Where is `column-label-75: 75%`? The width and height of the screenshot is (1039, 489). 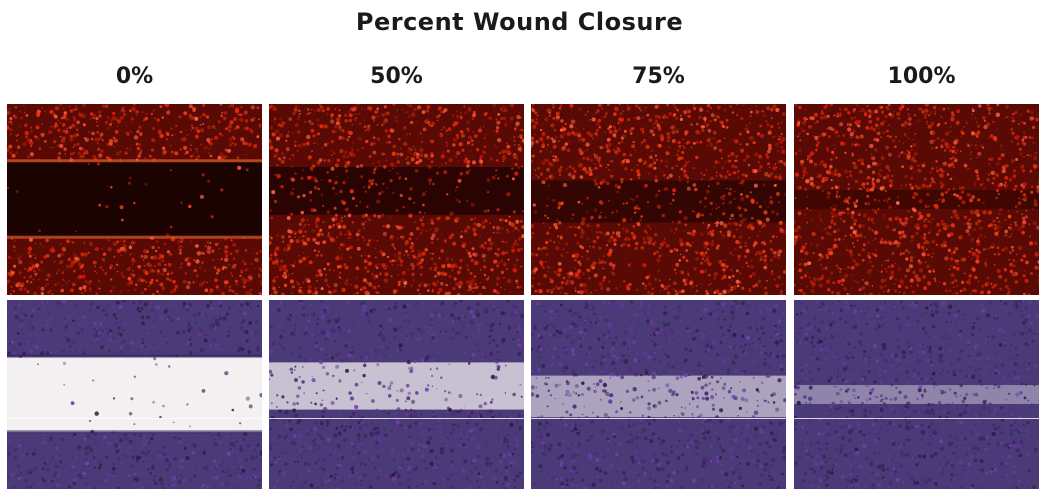
column-label-75: 75% is located at coordinates (658, 76).